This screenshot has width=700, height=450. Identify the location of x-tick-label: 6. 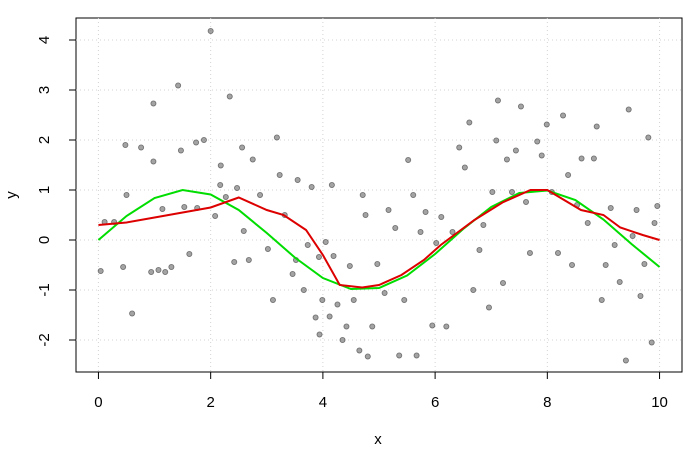
(435, 402).